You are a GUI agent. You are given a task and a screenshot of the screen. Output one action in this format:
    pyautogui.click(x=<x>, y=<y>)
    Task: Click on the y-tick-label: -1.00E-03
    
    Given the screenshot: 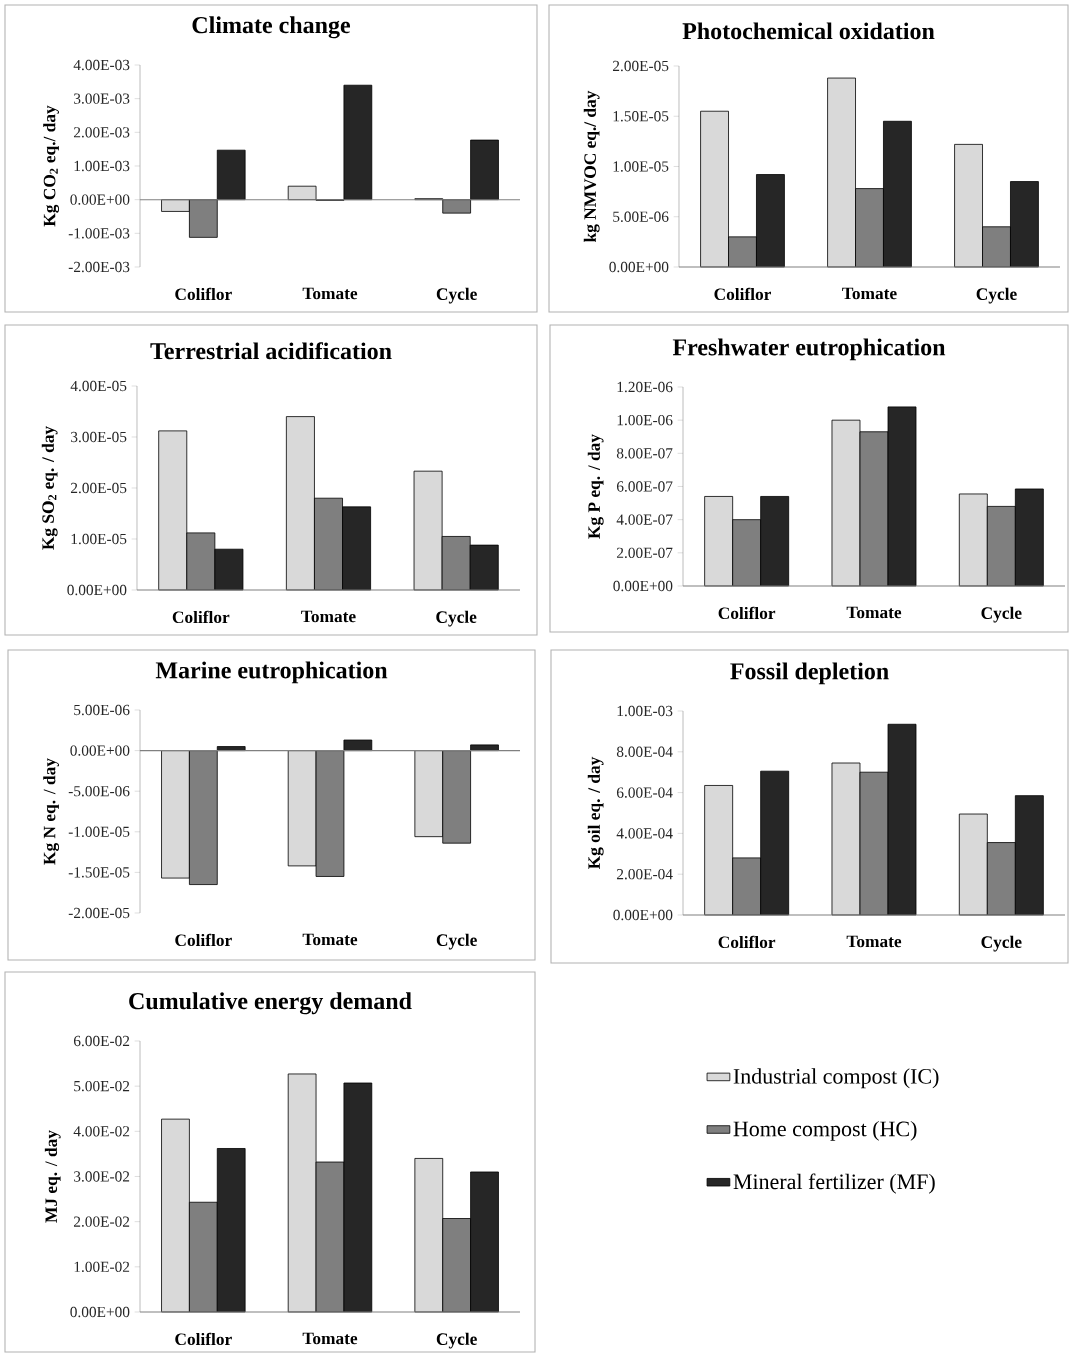 What is the action you would take?
    pyautogui.click(x=99, y=233)
    